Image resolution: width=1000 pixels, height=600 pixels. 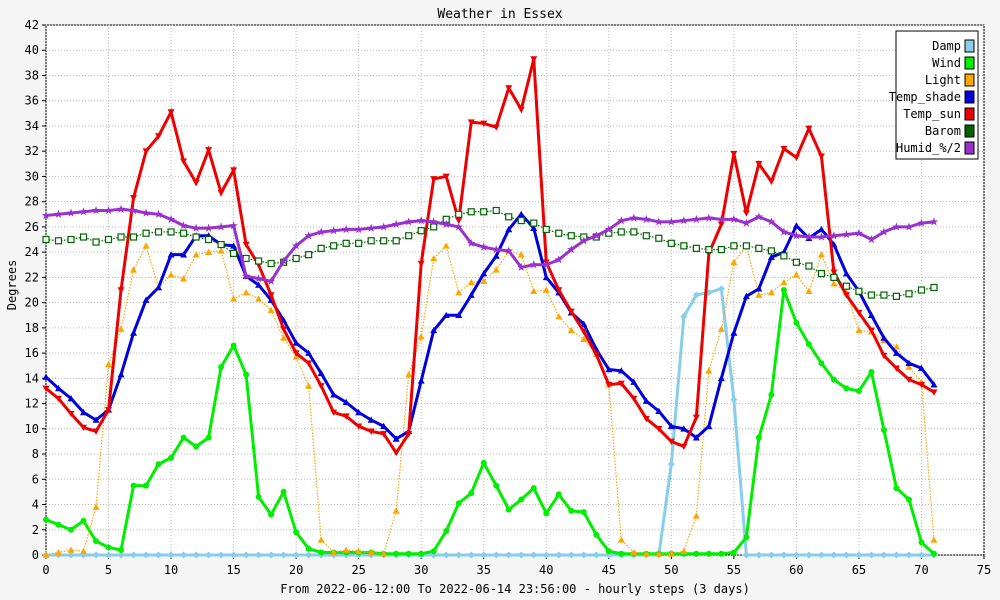 What do you see at coordinates (925, 97) in the screenshot?
I see `legend-label-temp-shade: Temp_shade` at bounding box center [925, 97].